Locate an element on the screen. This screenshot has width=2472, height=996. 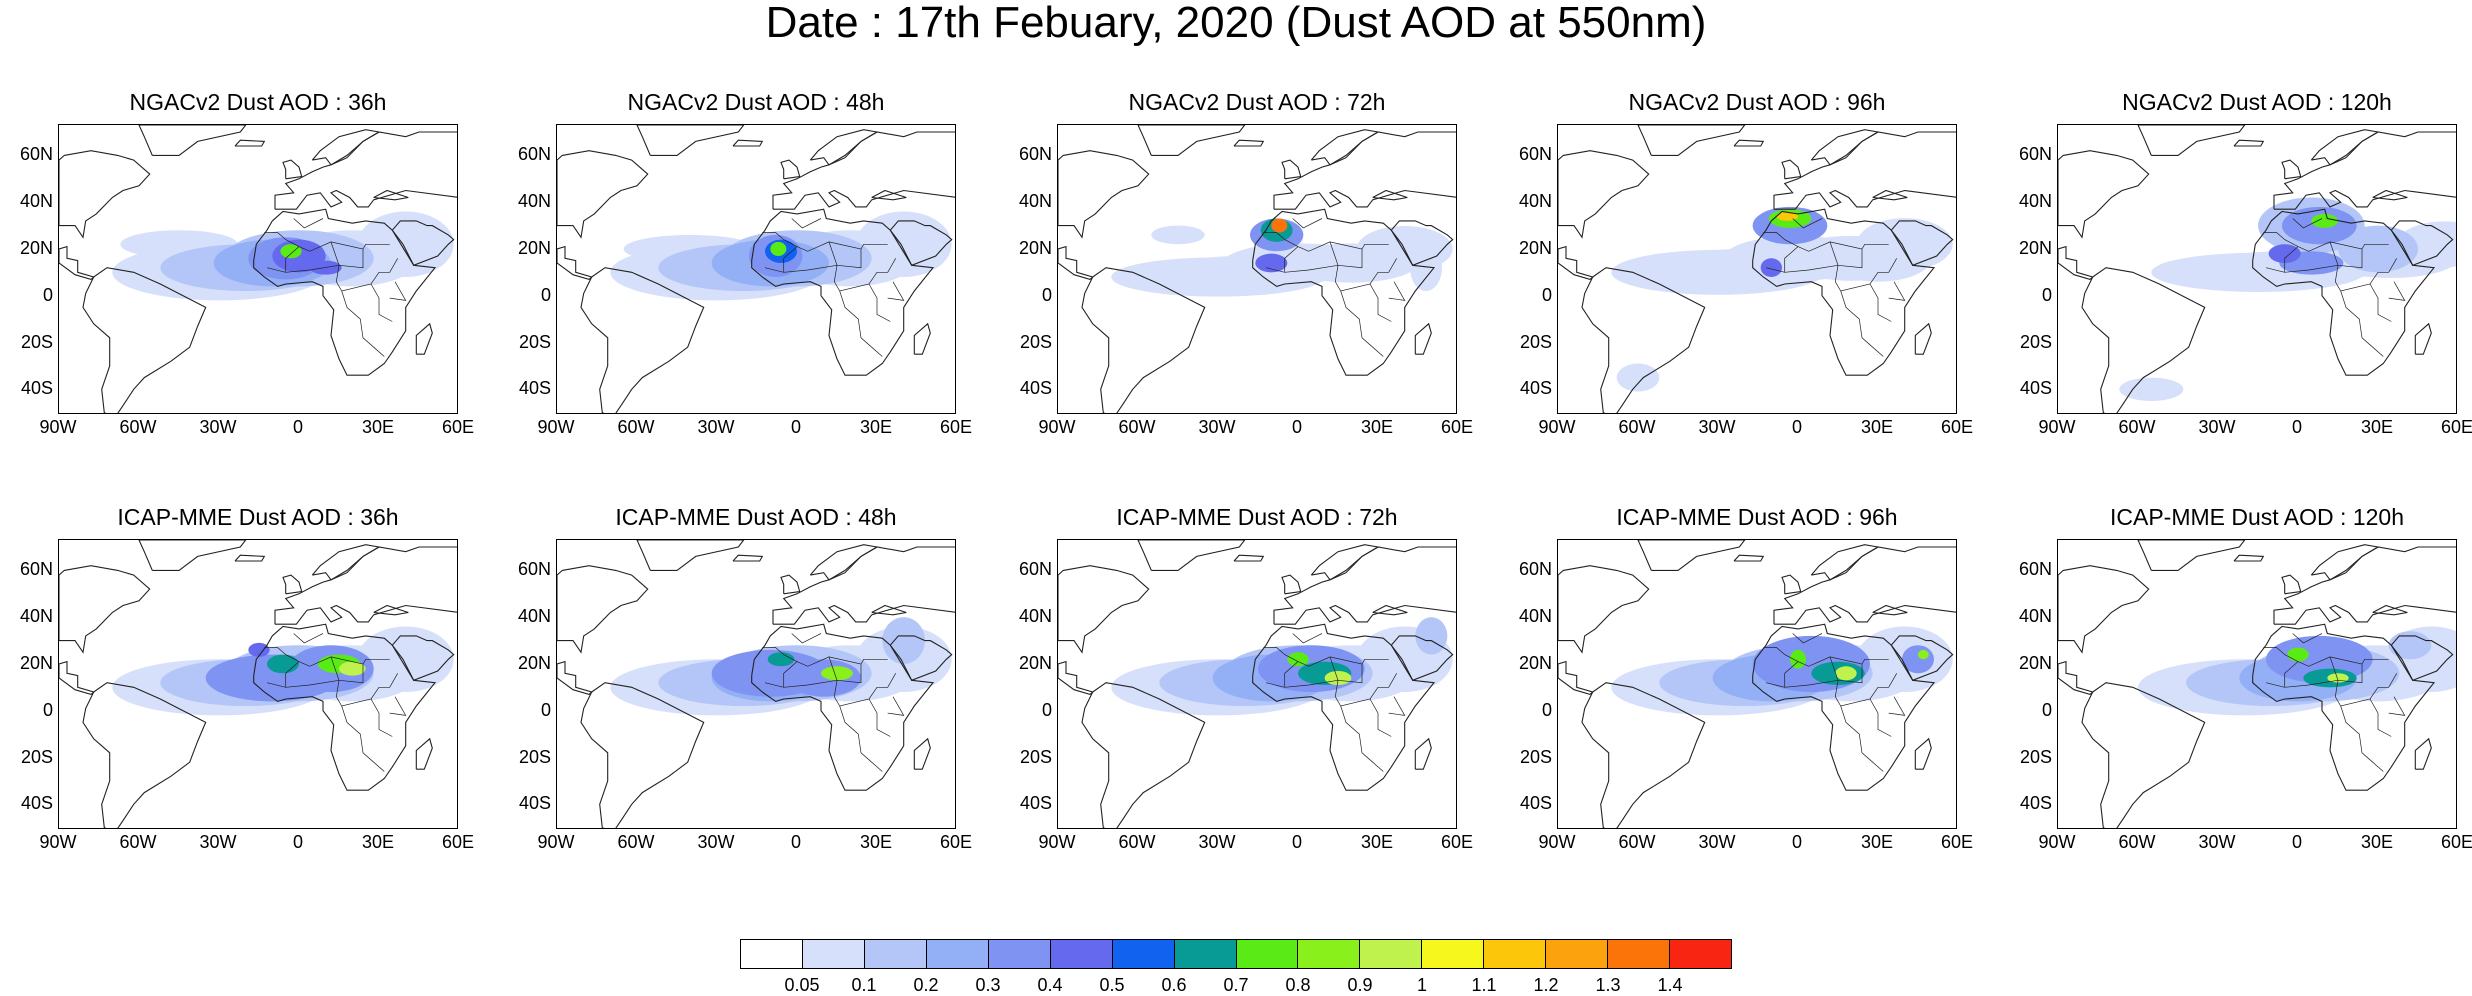
colorbar-label: 0.8 is located at coordinates (1298, 985).